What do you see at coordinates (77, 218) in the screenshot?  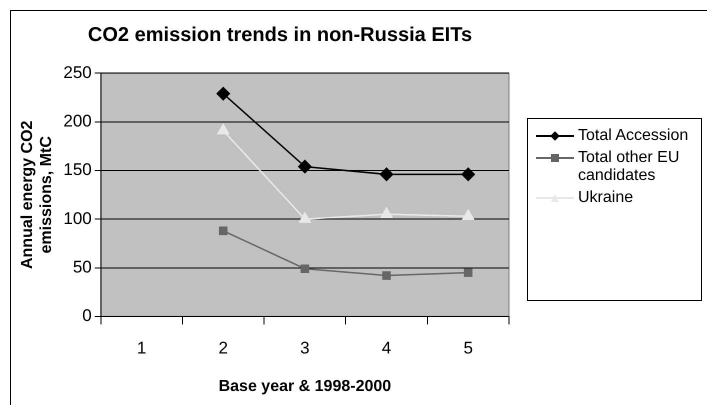 I see `y-tick-label: 100` at bounding box center [77, 218].